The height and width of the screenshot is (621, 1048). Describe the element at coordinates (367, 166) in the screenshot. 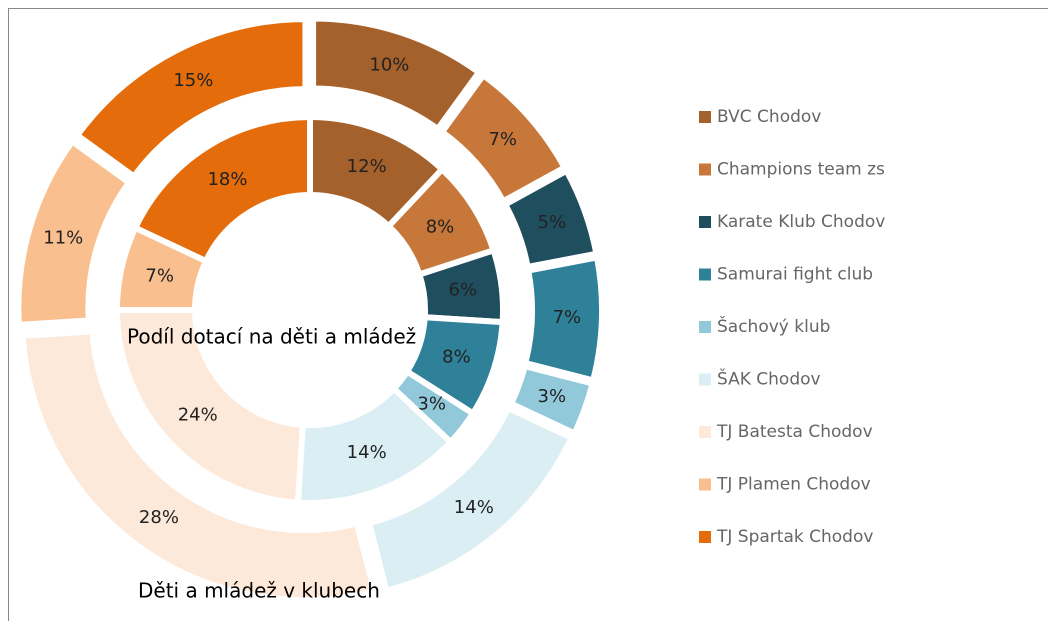

I see `data-label: 12%` at that location.